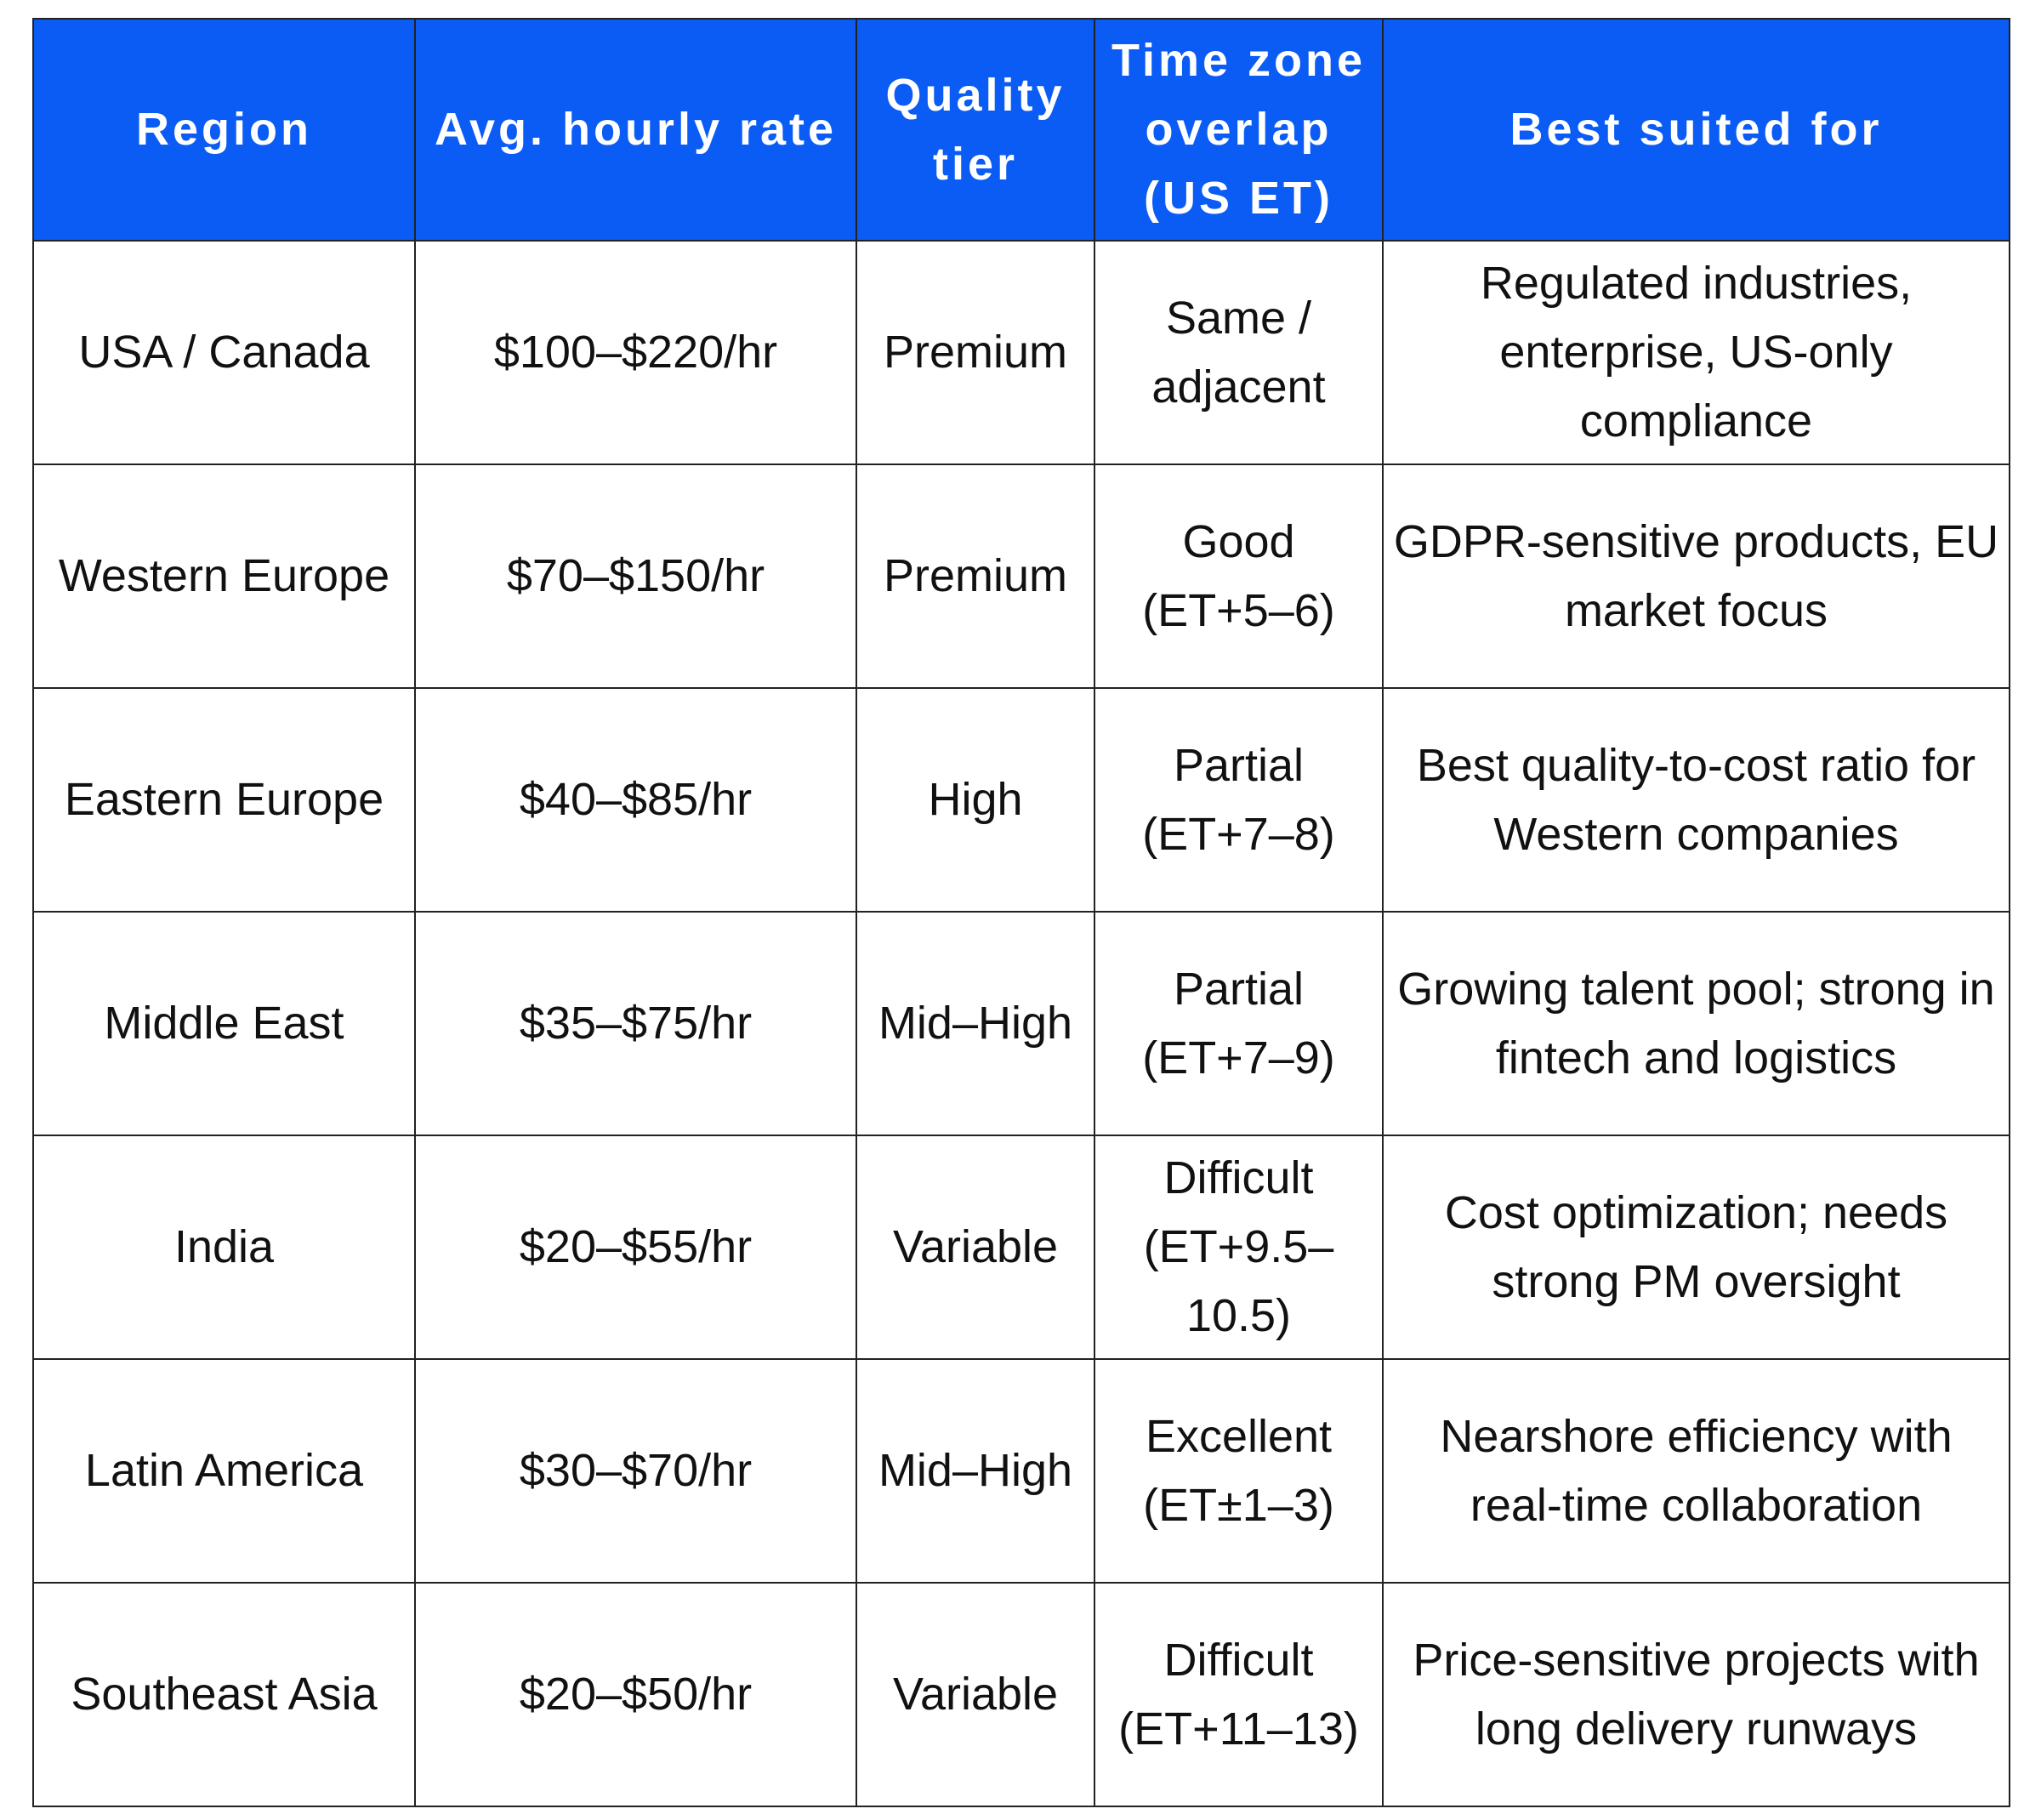  Describe the element at coordinates (224, 352) in the screenshot. I see `table-cell: USA / Canada` at that location.